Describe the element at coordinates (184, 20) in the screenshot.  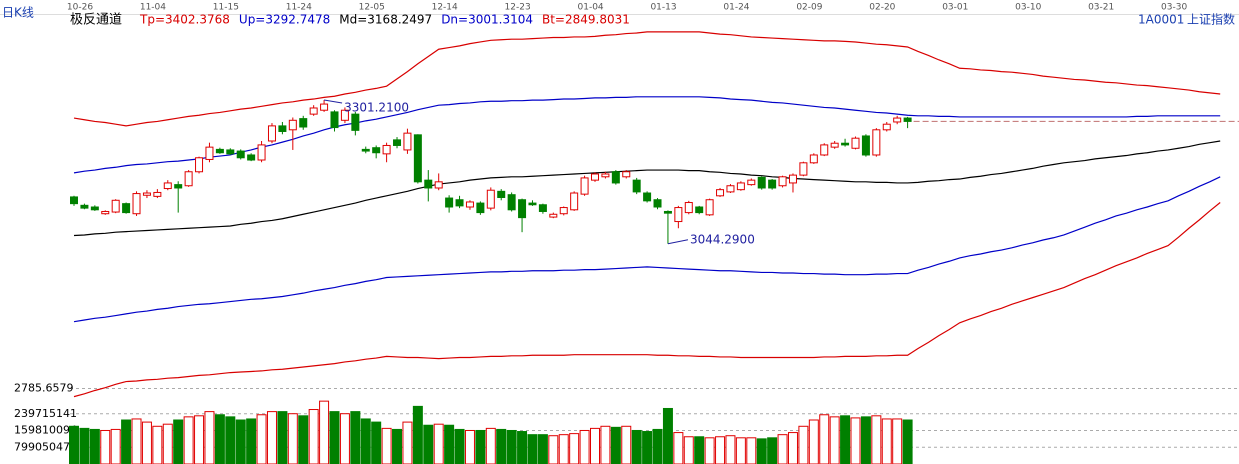
I see `legend-entry: Tp=3402.3768` at that location.